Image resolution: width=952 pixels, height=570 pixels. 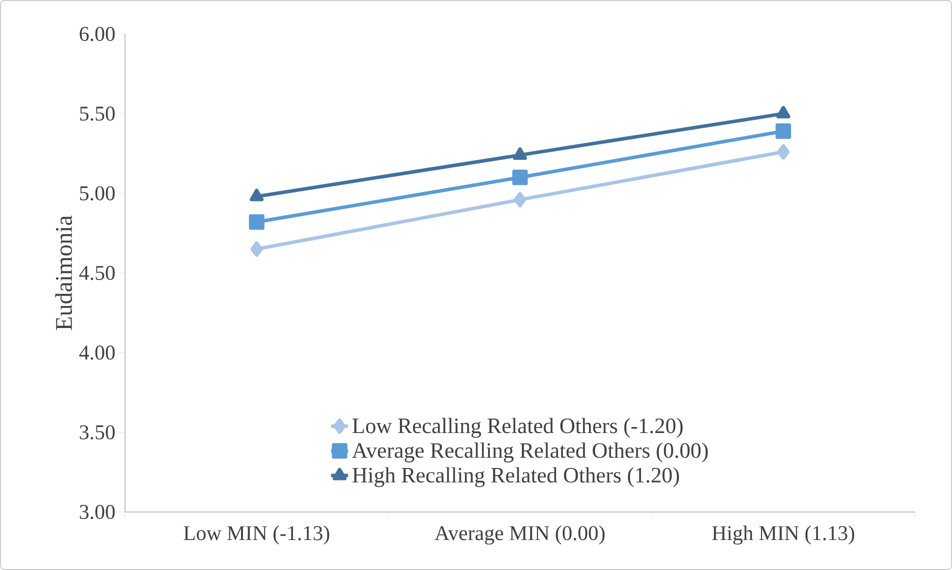 What do you see at coordinates (519, 535) in the screenshot?
I see `x-tick-label: Average MIN (0.00)` at bounding box center [519, 535].